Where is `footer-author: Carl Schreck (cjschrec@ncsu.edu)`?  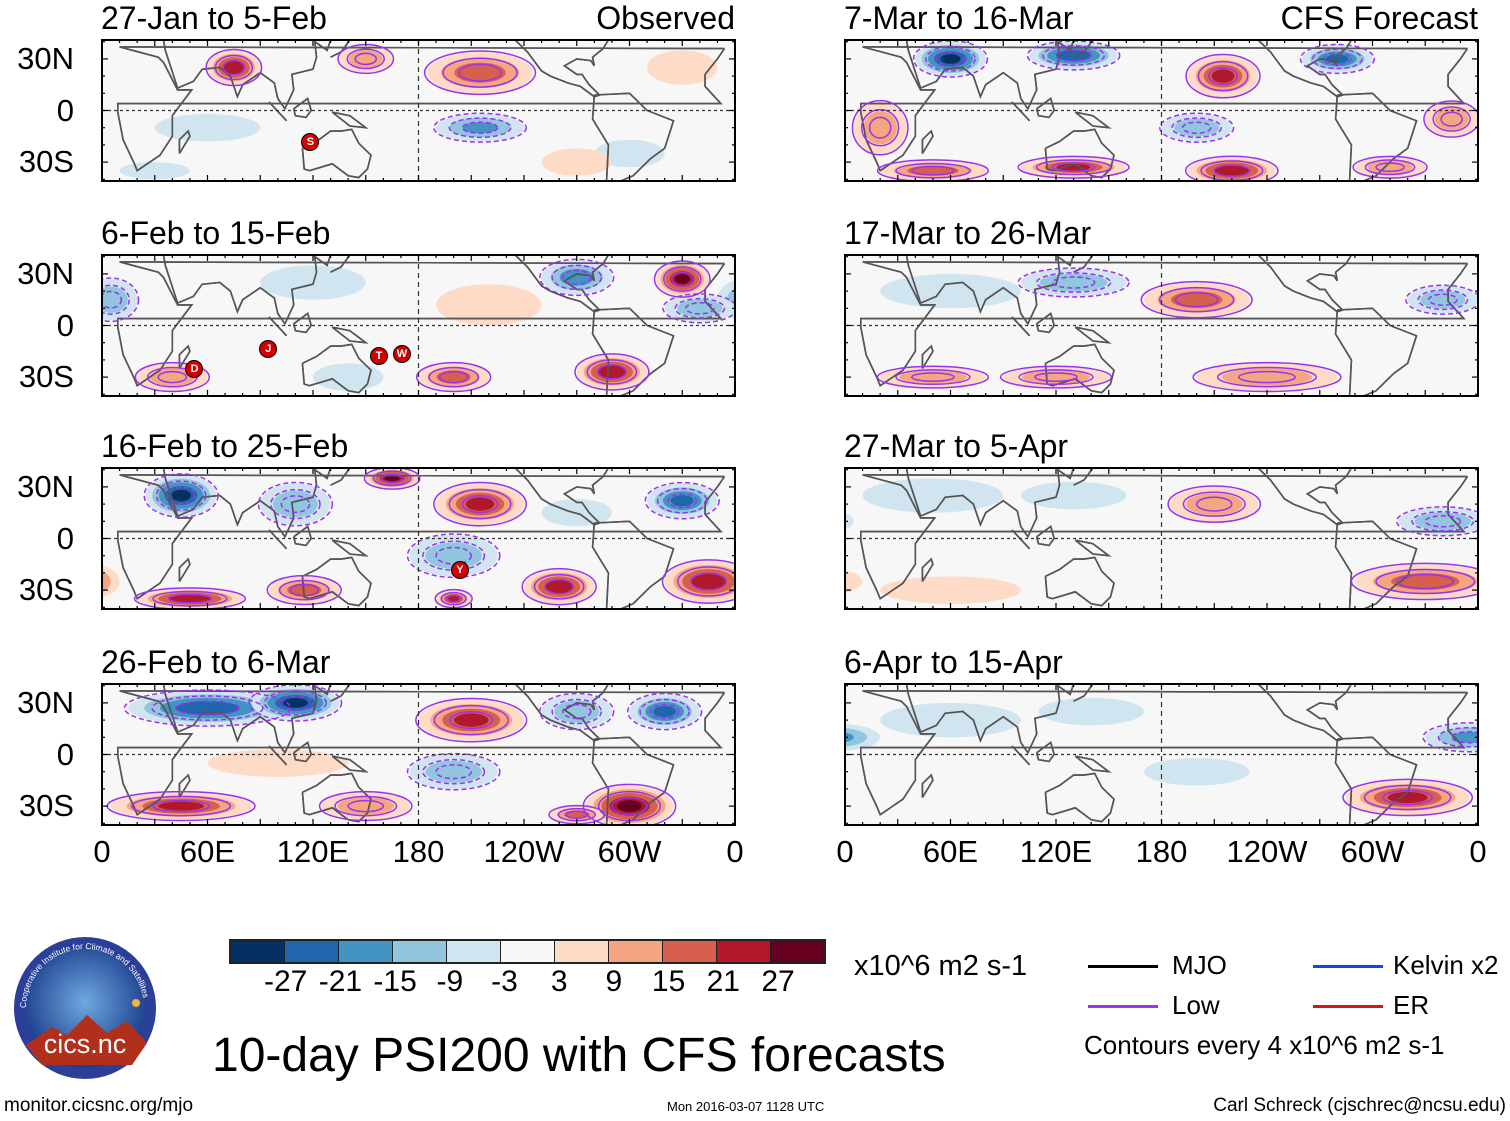
footer-author: Carl Schreck (cjschrec@ncsu.edu) is located at coordinates (1359, 1105).